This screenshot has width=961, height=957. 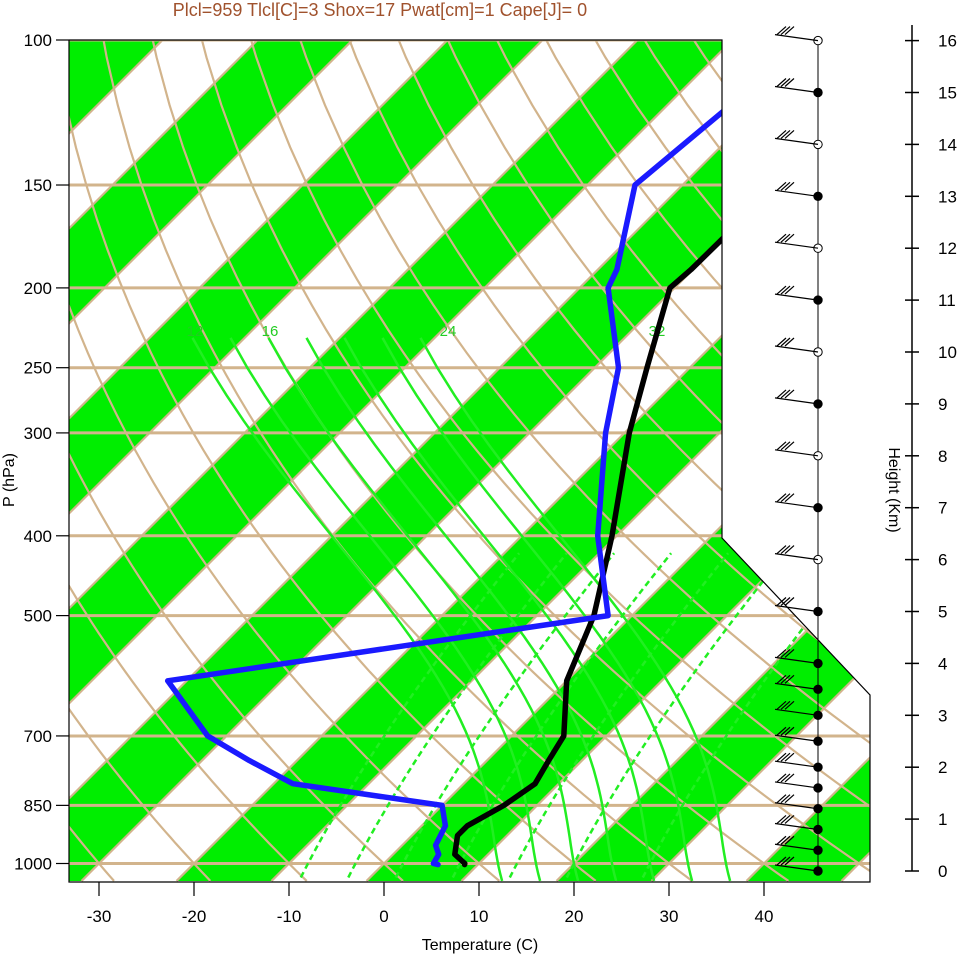 I want to click on height-tick-label: 5, so click(x=942, y=612).